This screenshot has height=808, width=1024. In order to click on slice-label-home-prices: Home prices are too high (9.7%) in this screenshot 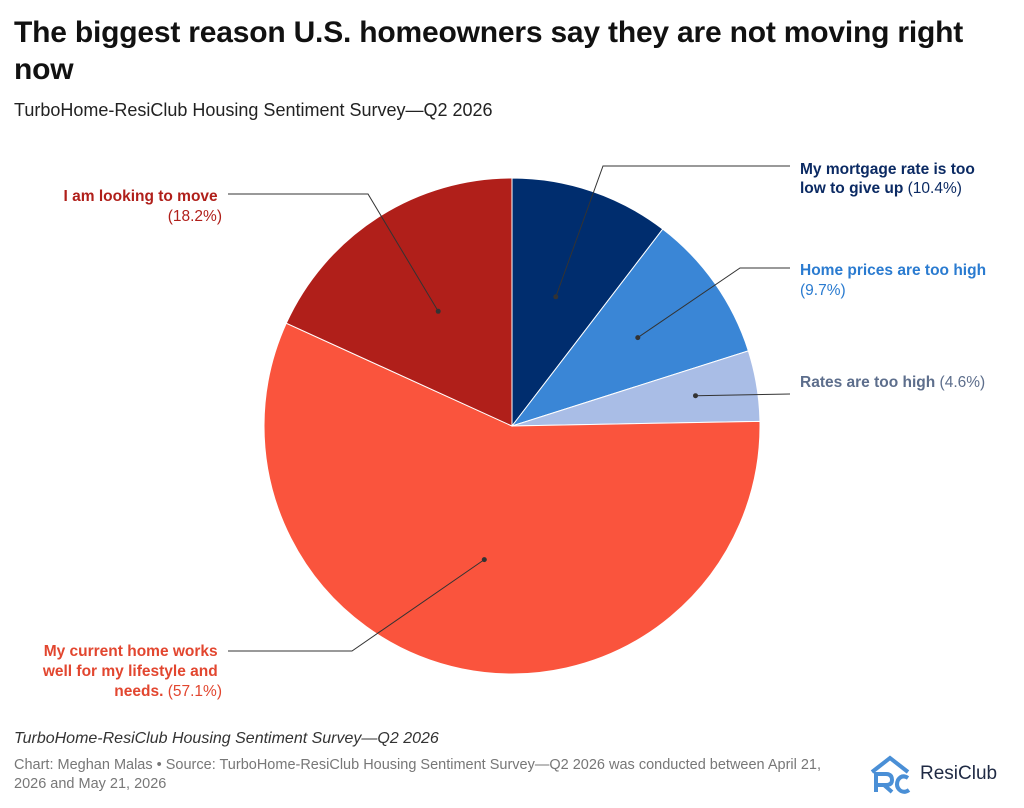, I will do `click(895, 280)`.